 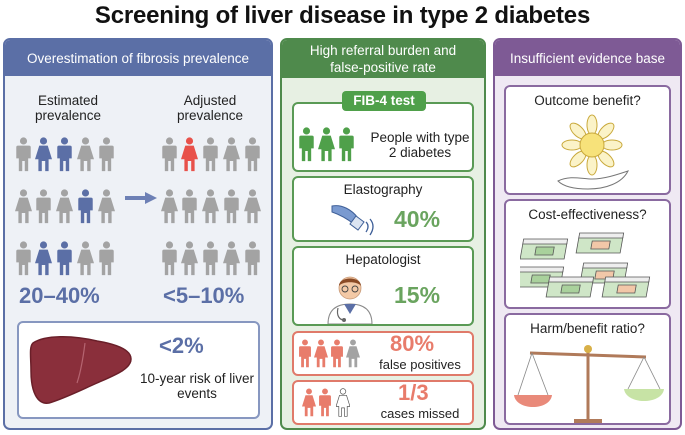 I want to click on liver-events-text: 10-year risk of liver events, so click(x=197, y=386).